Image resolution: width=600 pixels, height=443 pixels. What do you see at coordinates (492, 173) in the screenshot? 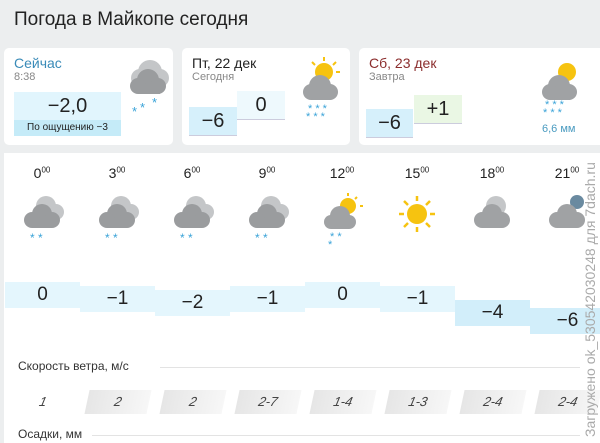
I see `hour-label: 1800` at bounding box center [492, 173].